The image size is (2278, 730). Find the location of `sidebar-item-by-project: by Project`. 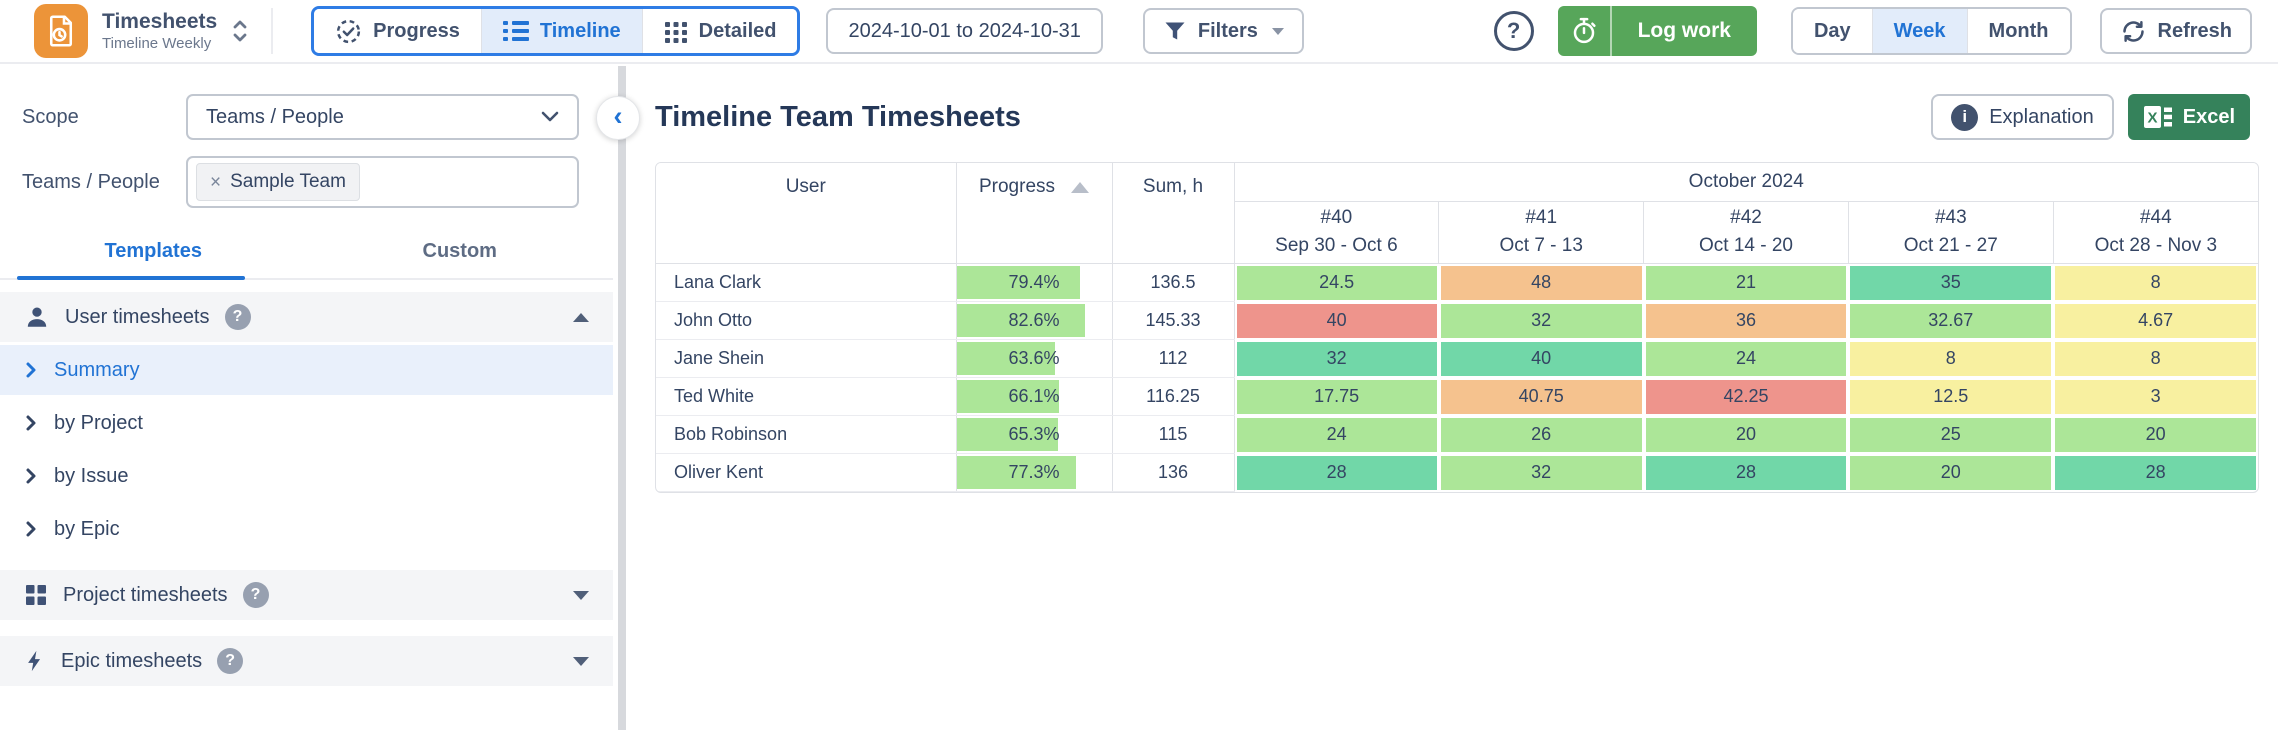

sidebar-item-by-project: by Project is located at coordinates (306, 423).